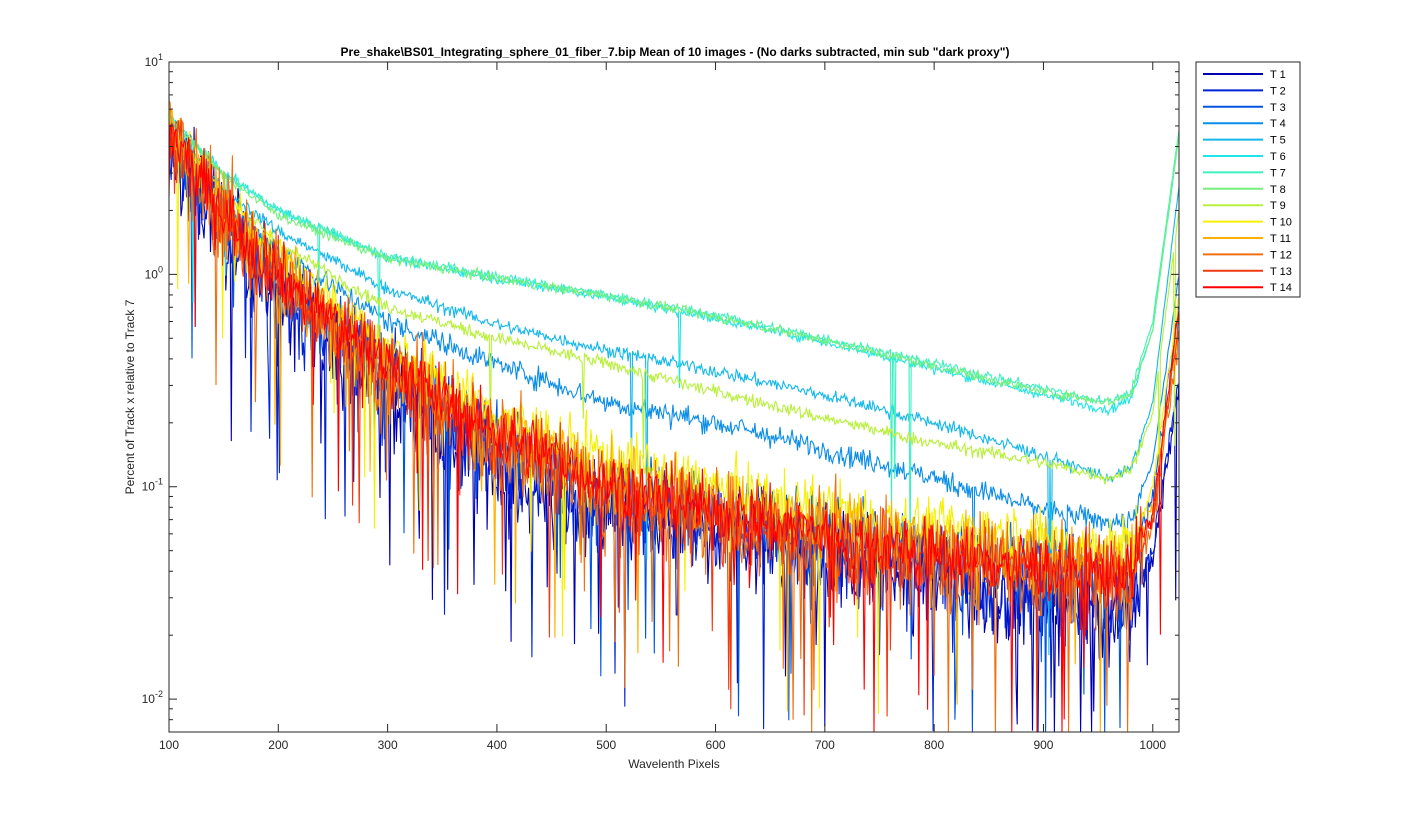 The height and width of the screenshot is (825, 1425). Describe the element at coordinates (1280, 239) in the screenshot. I see `legend-entry-label: T 11` at that location.